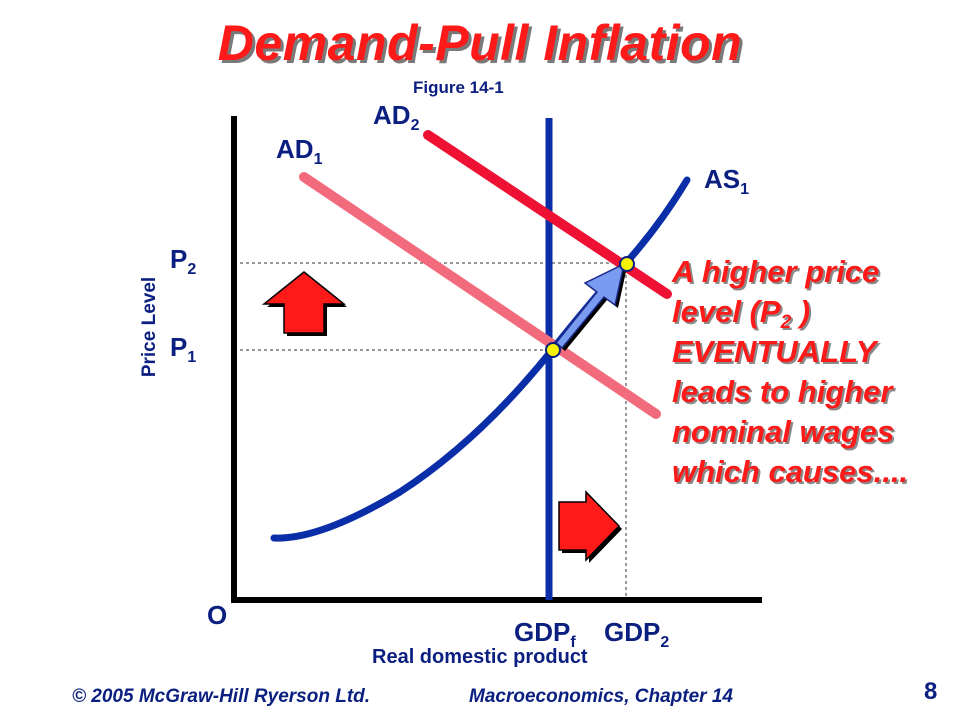  Describe the element at coordinates (304, 303) in the screenshot. I see `up-arrow-icon` at that location.